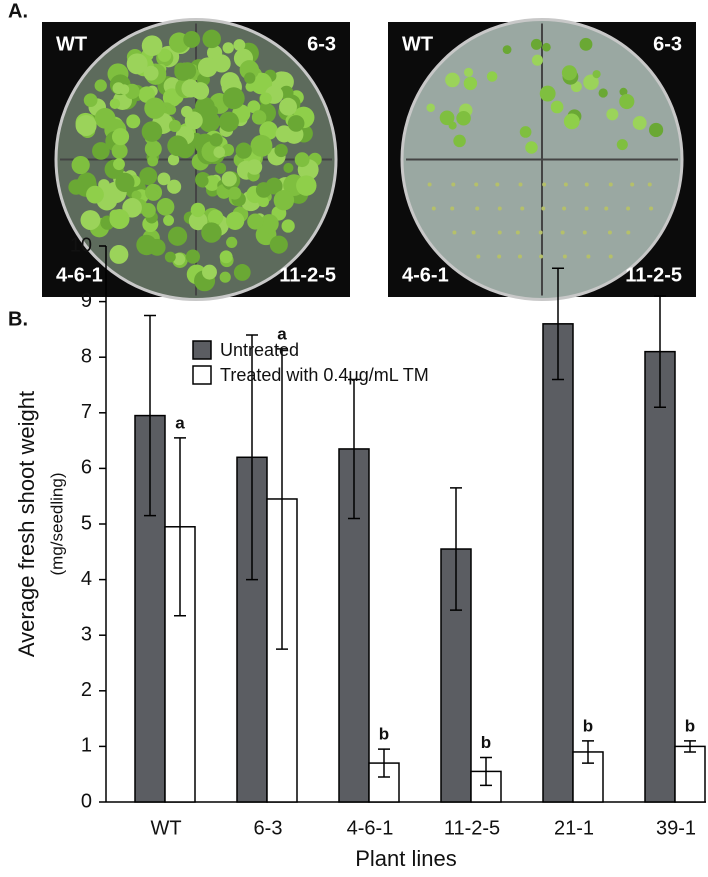 The height and width of the screenshot is (877, 708). Describe the element at coordinates (486, 742) in the screenshot. I see `significance-letter: b` at that location.